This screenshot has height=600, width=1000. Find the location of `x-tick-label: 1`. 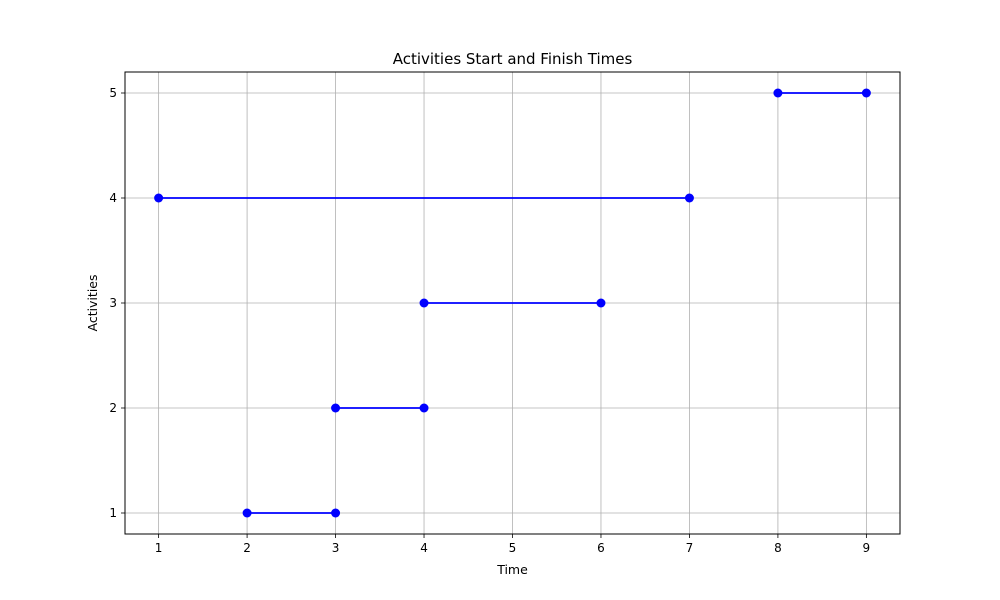

x-tick-label: 1 is located at coordinates (159, 548).